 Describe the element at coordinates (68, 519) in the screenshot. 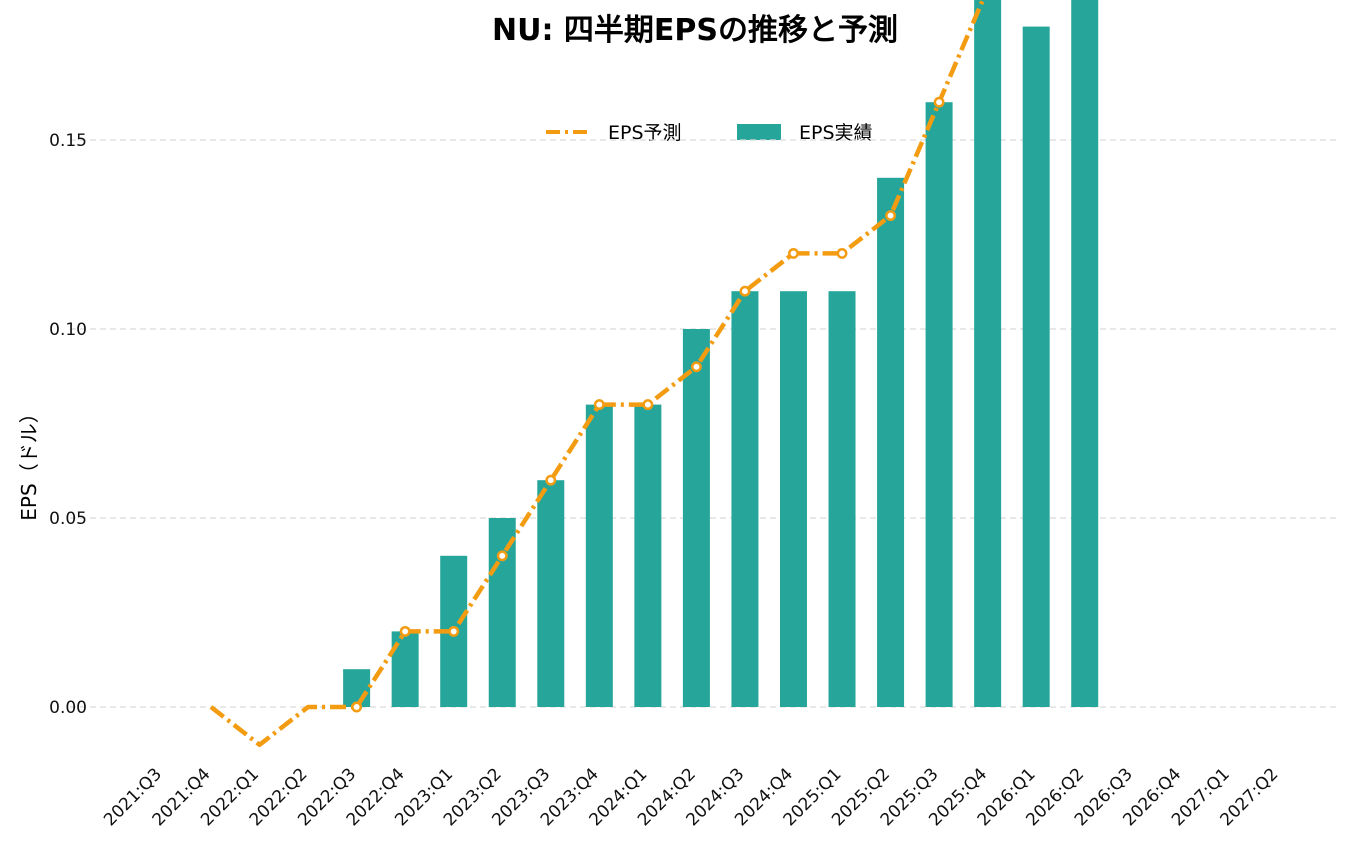

I see `y-tick-label: 0.05` at that location.